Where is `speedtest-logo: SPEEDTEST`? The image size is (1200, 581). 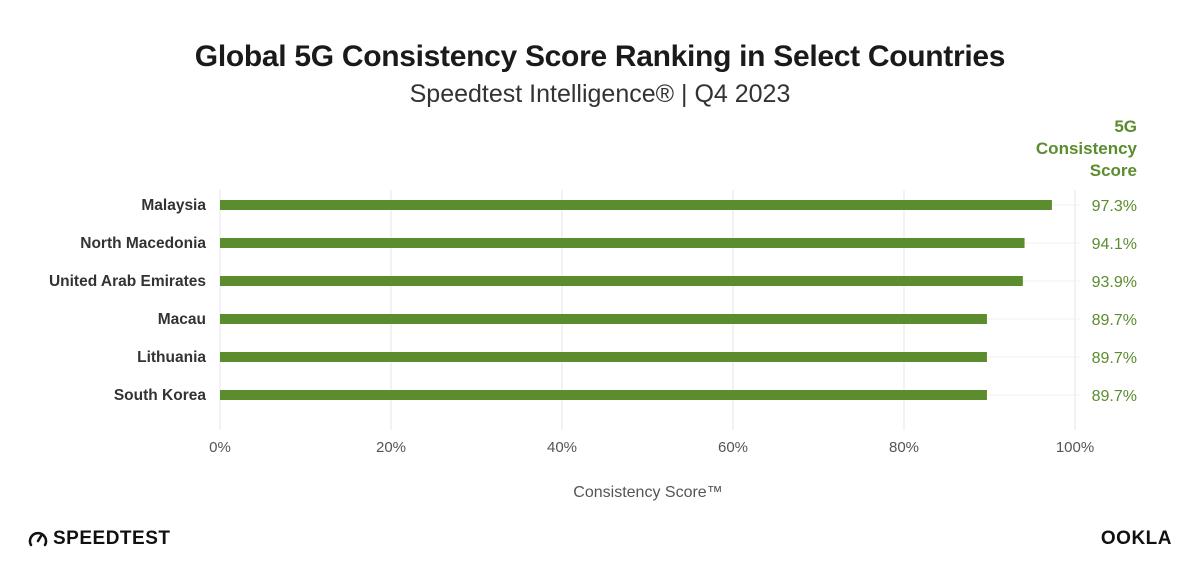
speedtest-logo: SPEEDTEST is located at coordinates (99, 539).